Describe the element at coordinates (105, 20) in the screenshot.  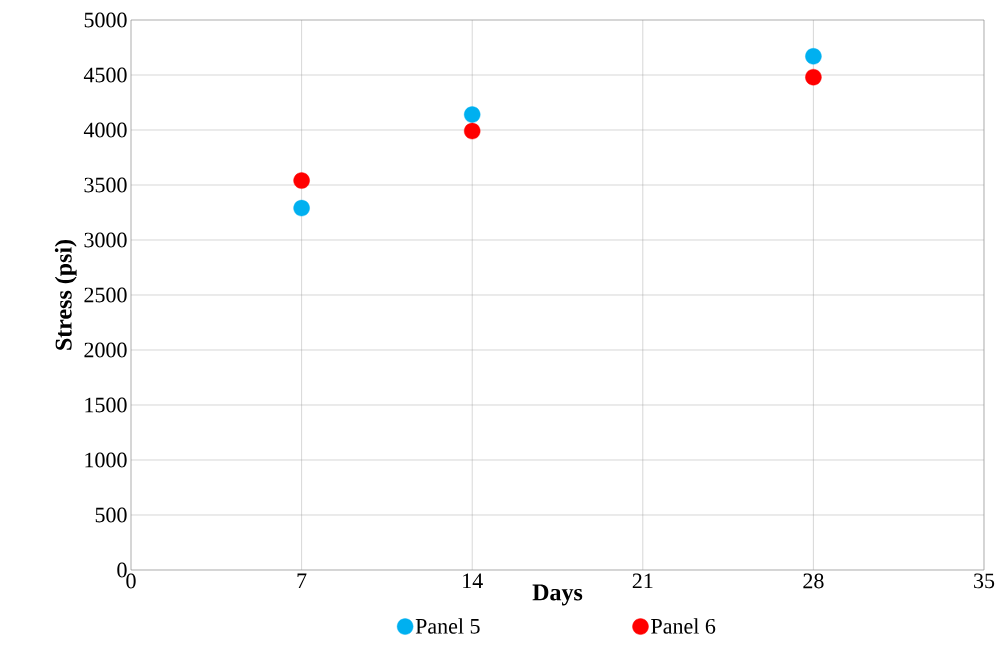
I see `y-tick-label: 5000` at that location.